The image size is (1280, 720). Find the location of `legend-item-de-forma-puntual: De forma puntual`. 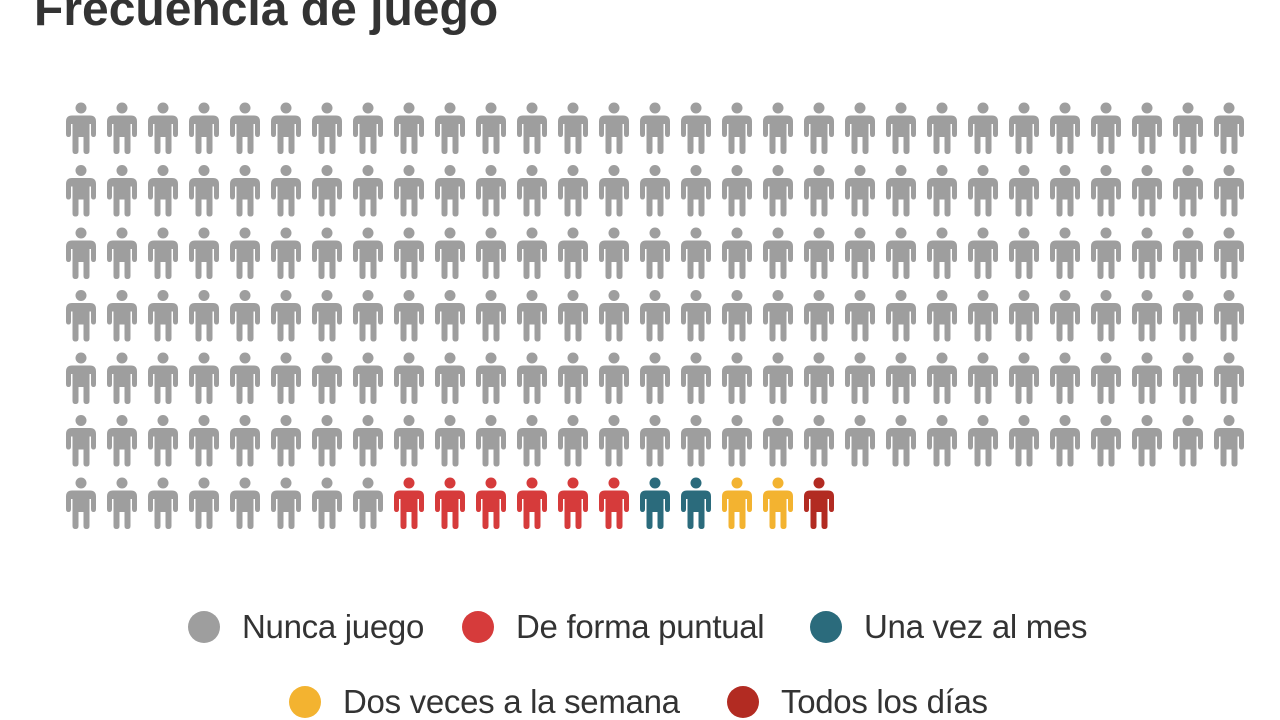

legend-item-de-forma-puntual: De forma puntual is located at coordinates (613, 627).